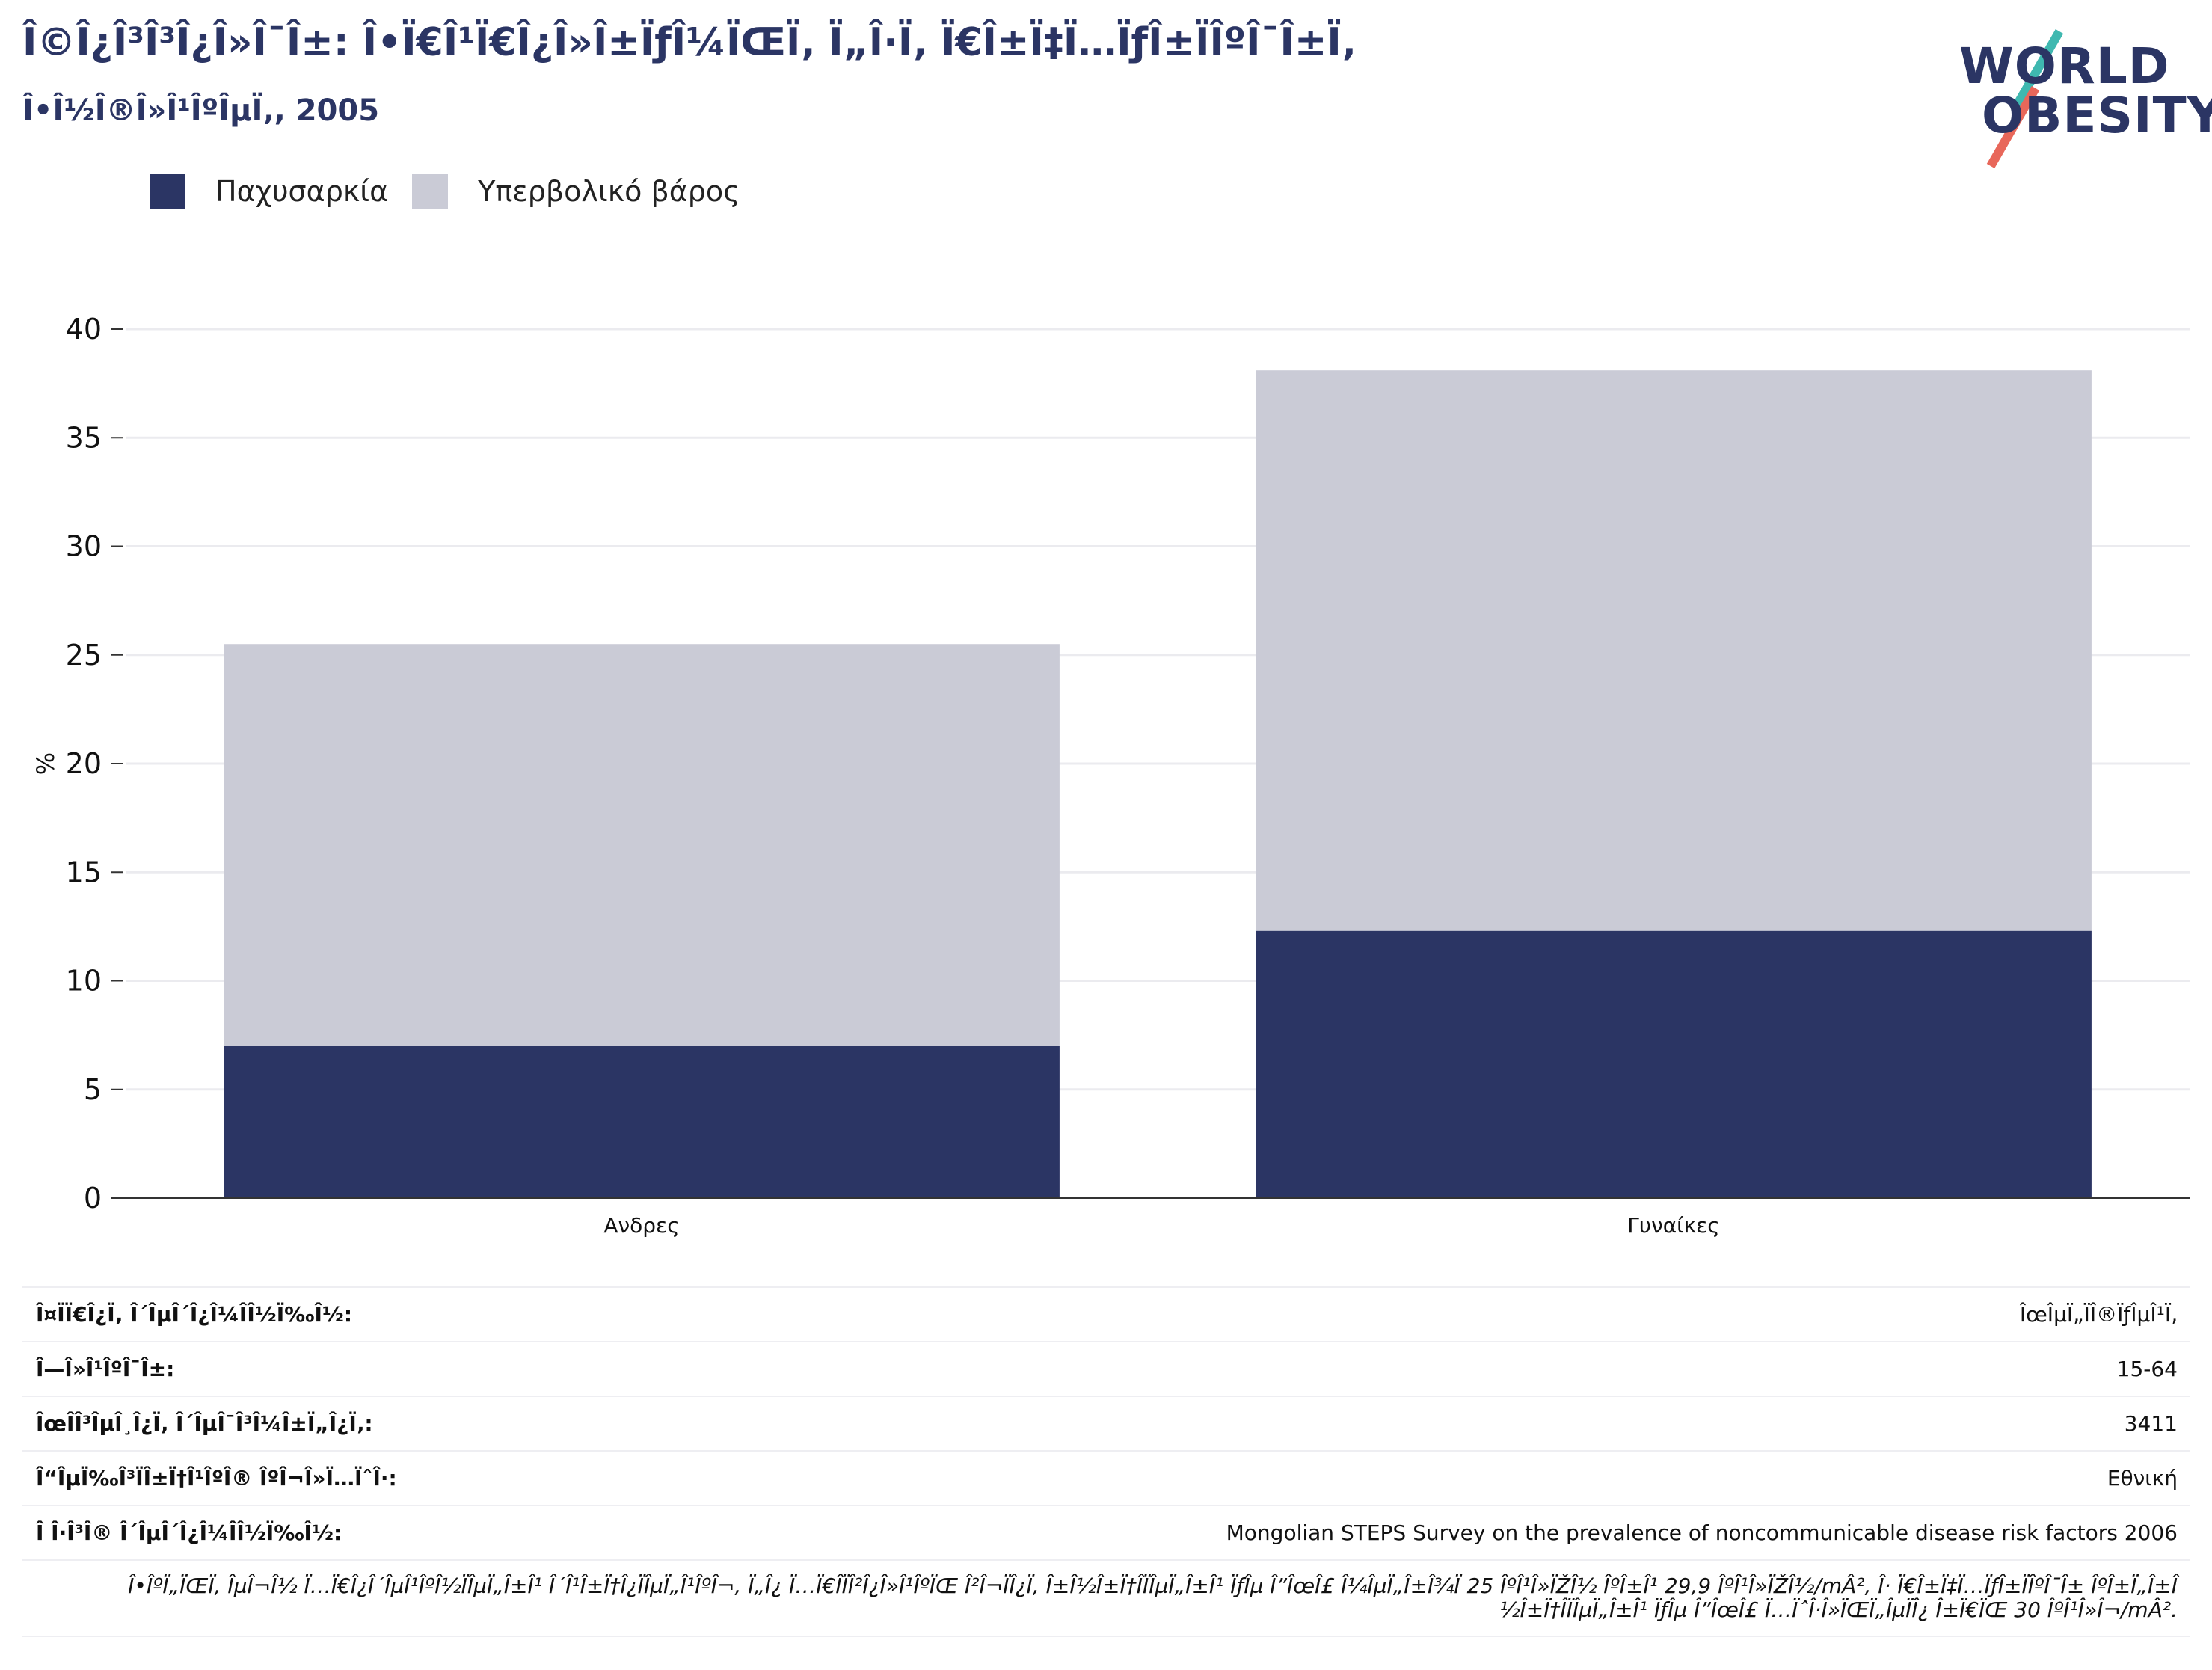  I want to click on legend-label-obesity: Παχυσαρκία, so click(302, 191).